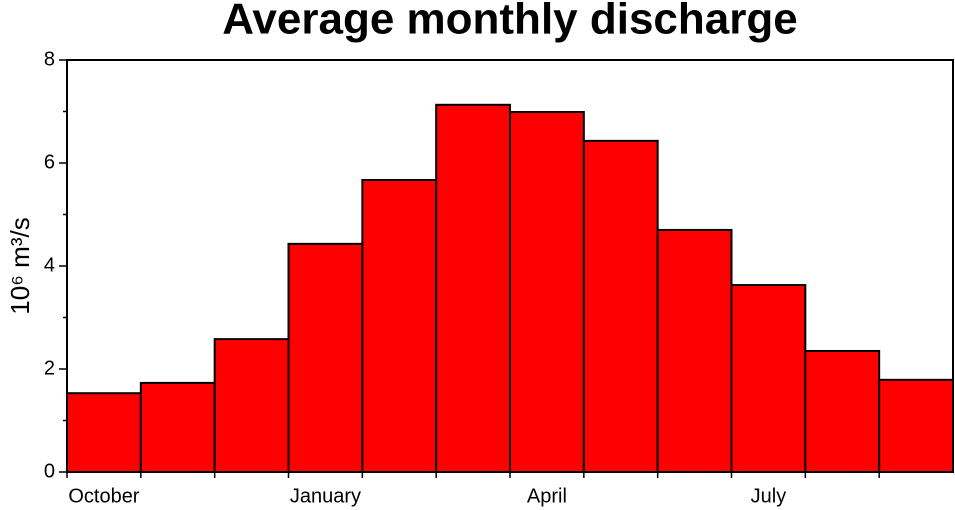 This screenshot has width=955, height=510. I want to click on y-tick-label: 8, so click(49, 59).